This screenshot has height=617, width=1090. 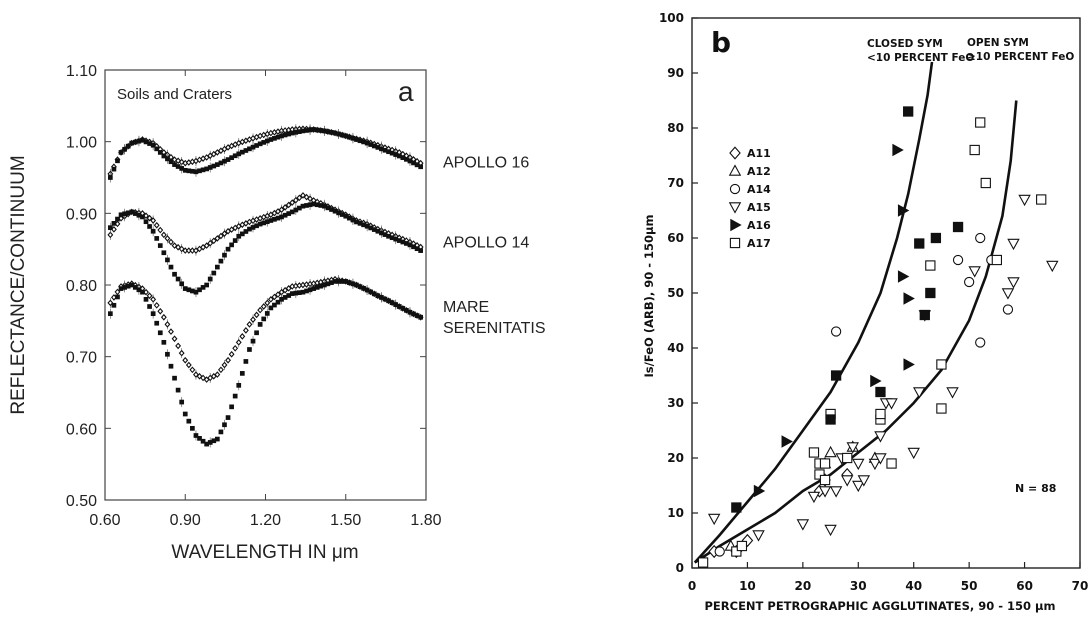 I want to click on panel-b-y-tick-label: 30, so click(x=675, y=403).